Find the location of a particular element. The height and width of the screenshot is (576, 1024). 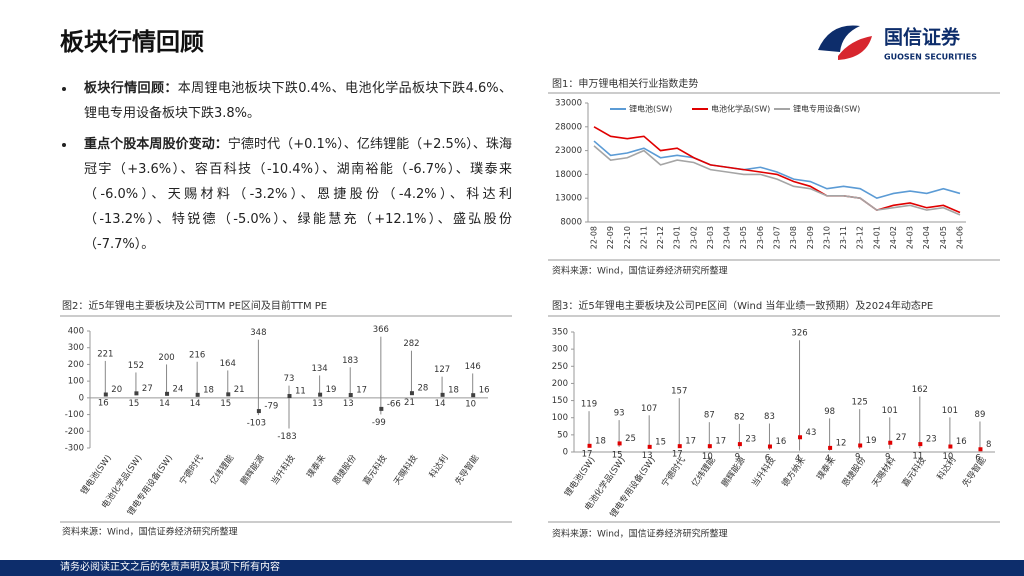

min-label: -183 is located at coordinates (286, 437).